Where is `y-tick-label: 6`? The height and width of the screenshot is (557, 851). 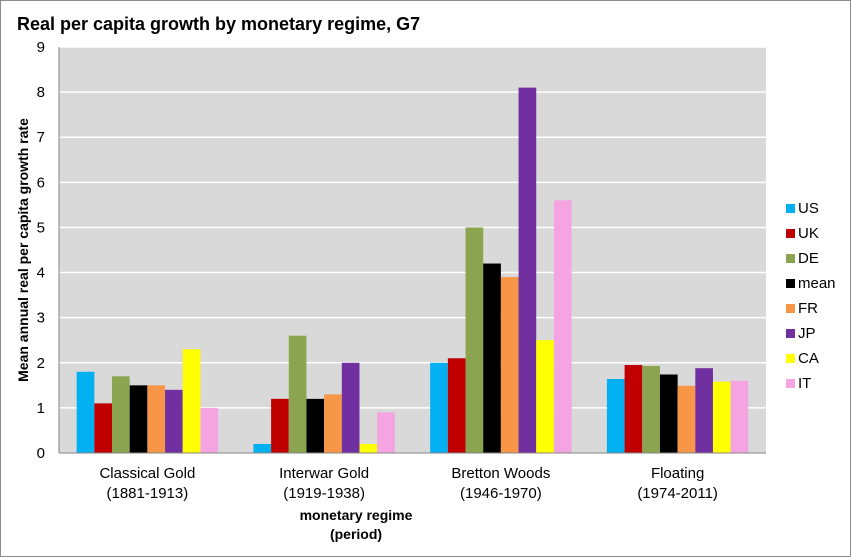 y-tick-label: 6 is located at coordinates (41, 182).